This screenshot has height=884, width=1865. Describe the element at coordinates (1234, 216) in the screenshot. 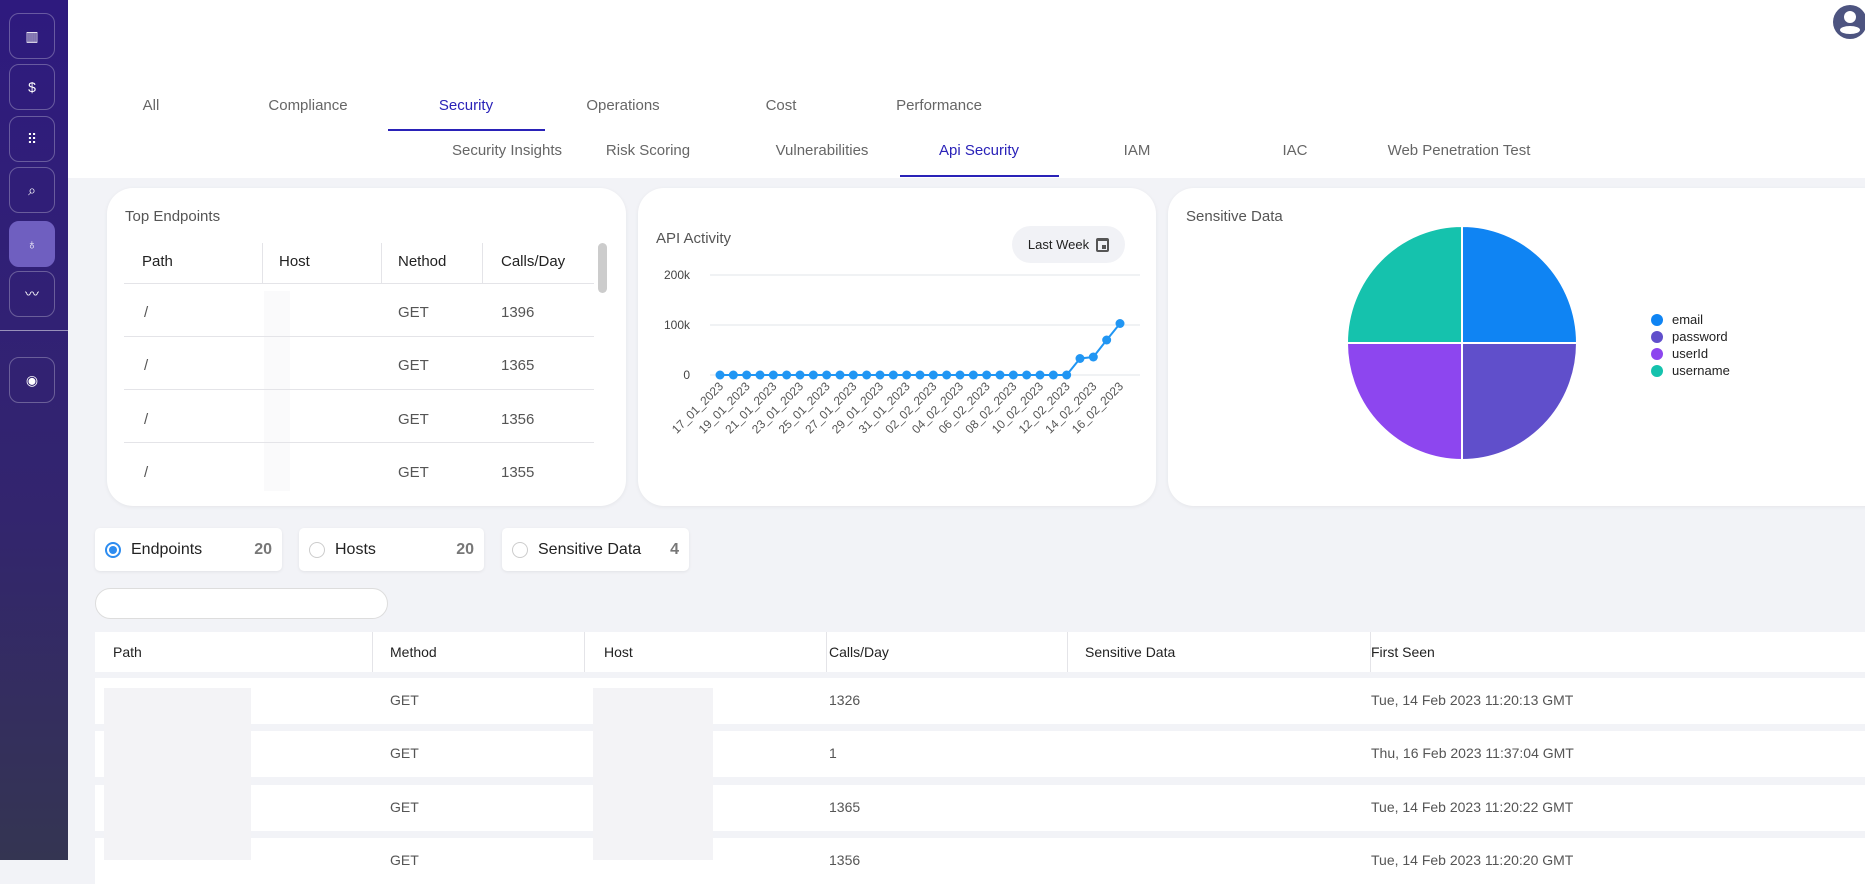

I see `card-title: Sensitive Data` at that location.